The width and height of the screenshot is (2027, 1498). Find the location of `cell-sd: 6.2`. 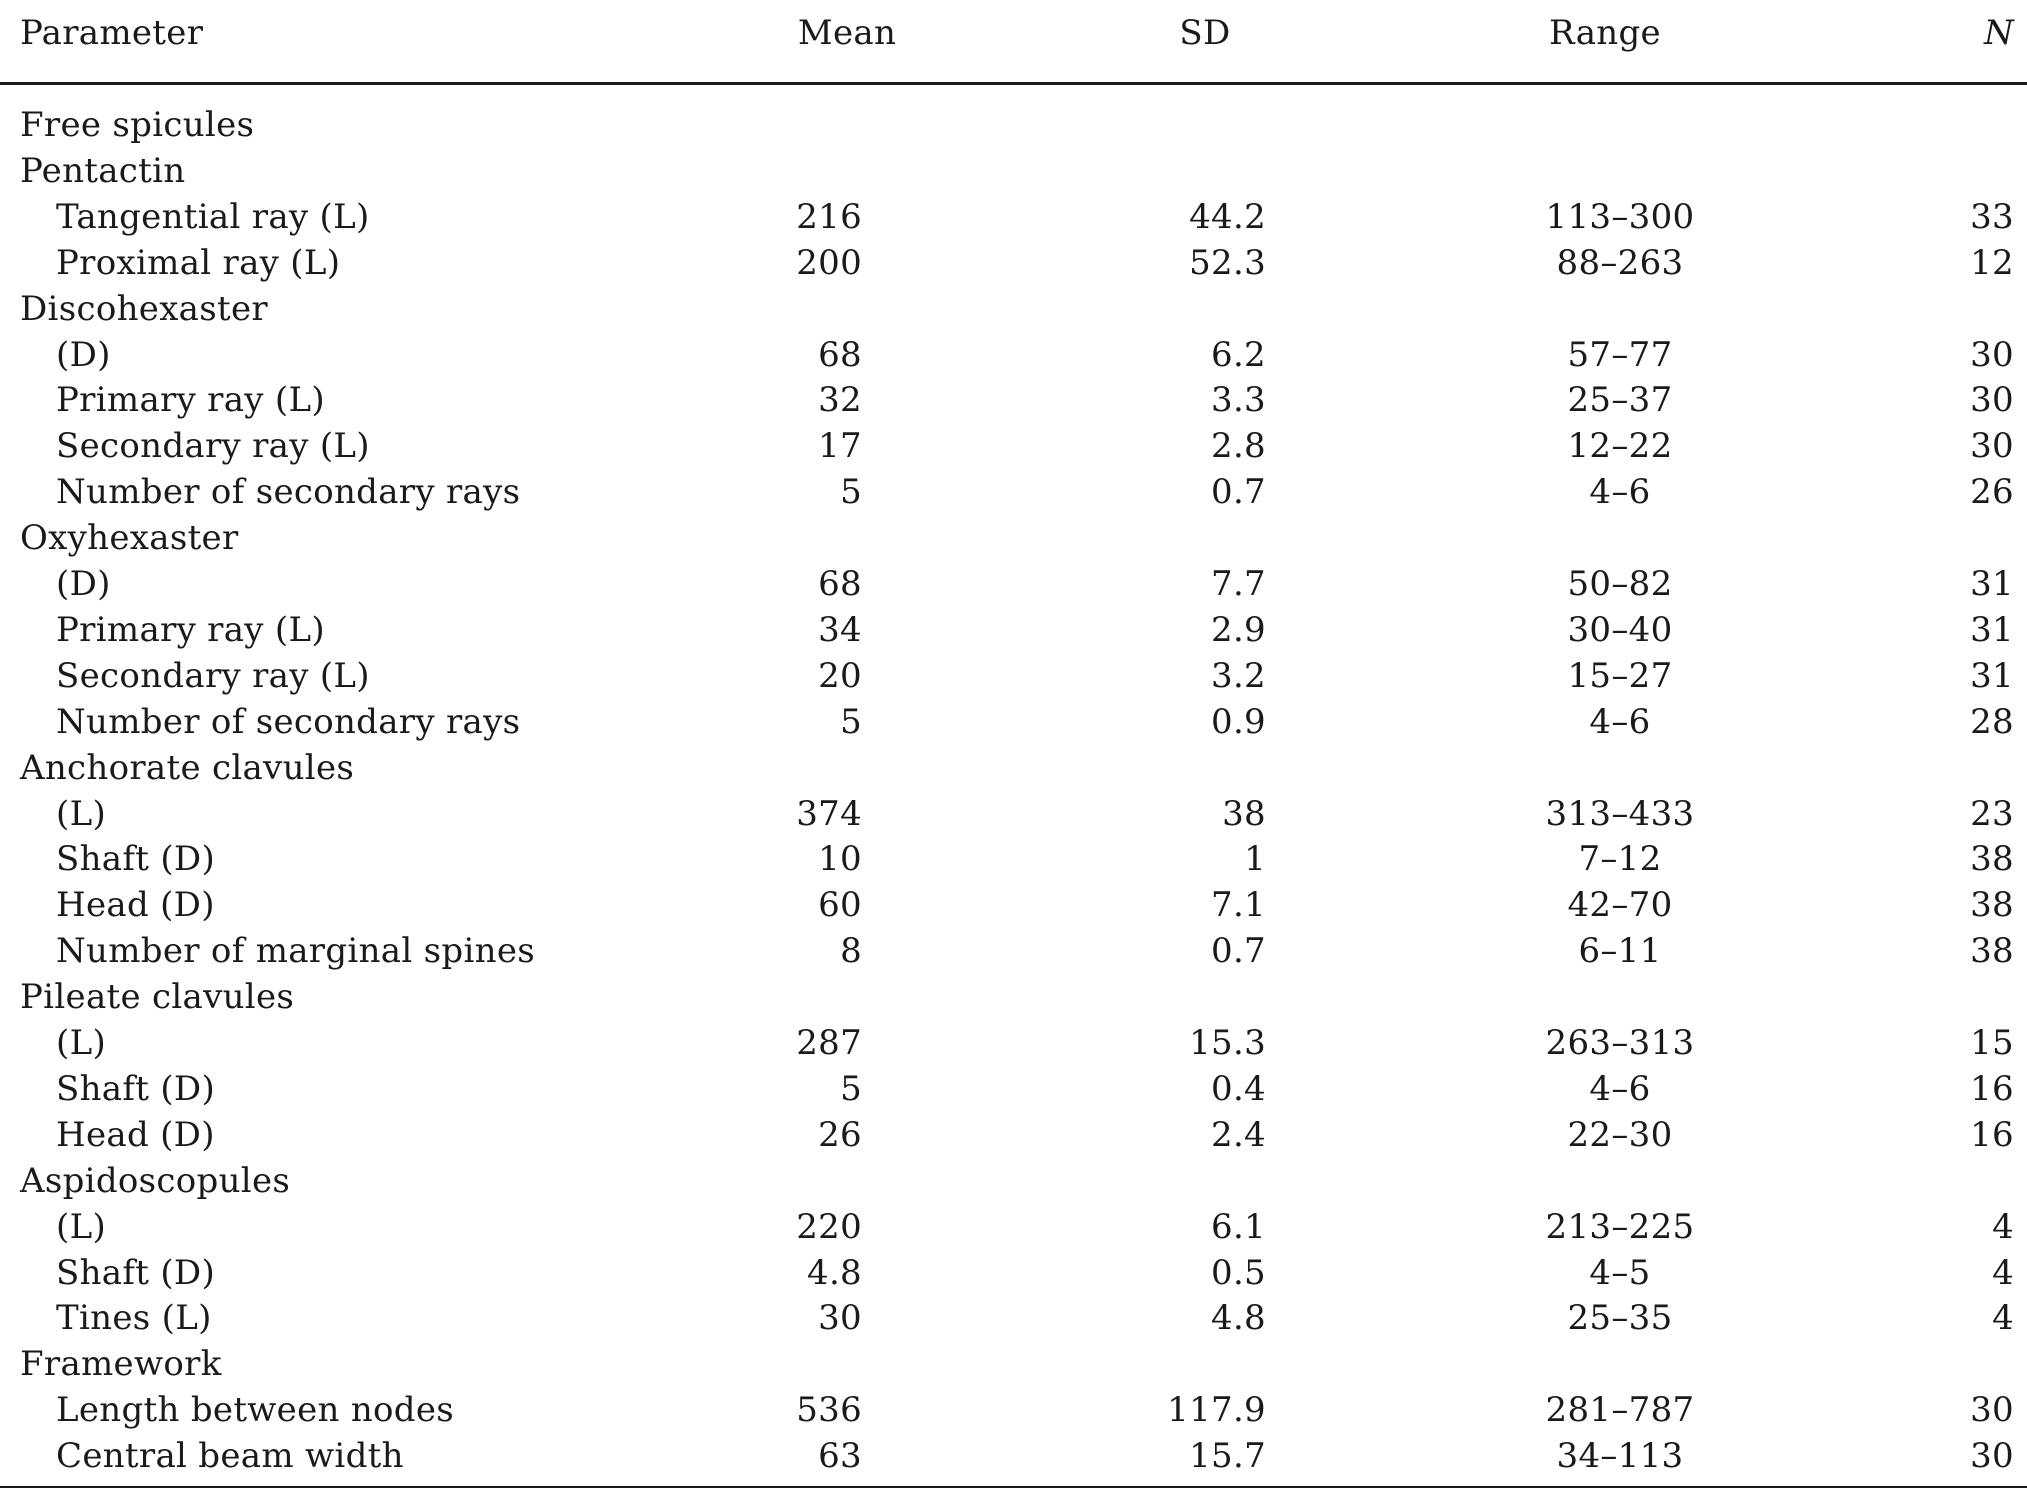

cell-sd: 6.2 is located at coordinates (1238, 355).